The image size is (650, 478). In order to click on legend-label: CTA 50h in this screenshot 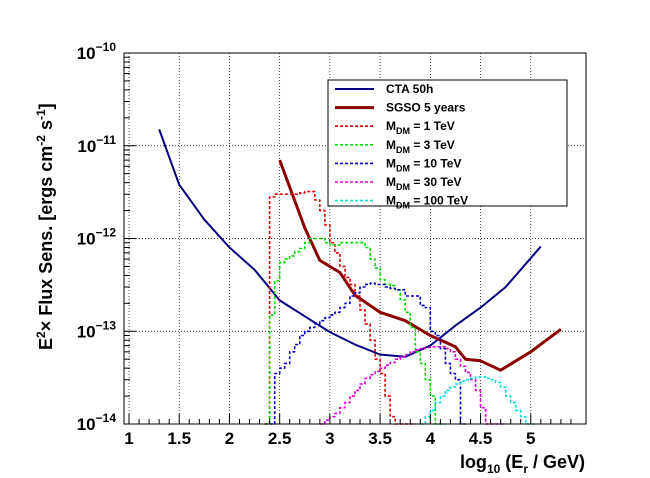, I will do `click(409, 89)`.